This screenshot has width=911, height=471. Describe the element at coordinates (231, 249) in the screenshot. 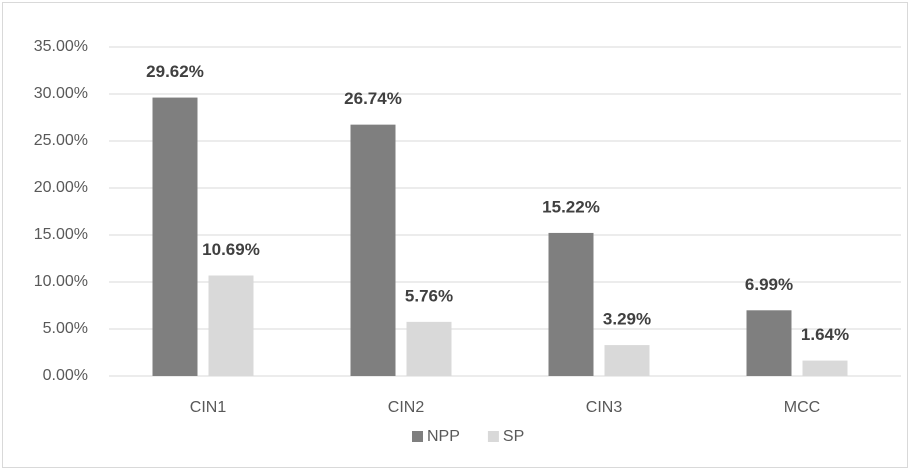

I see `data-label: 10.69%` at that location.